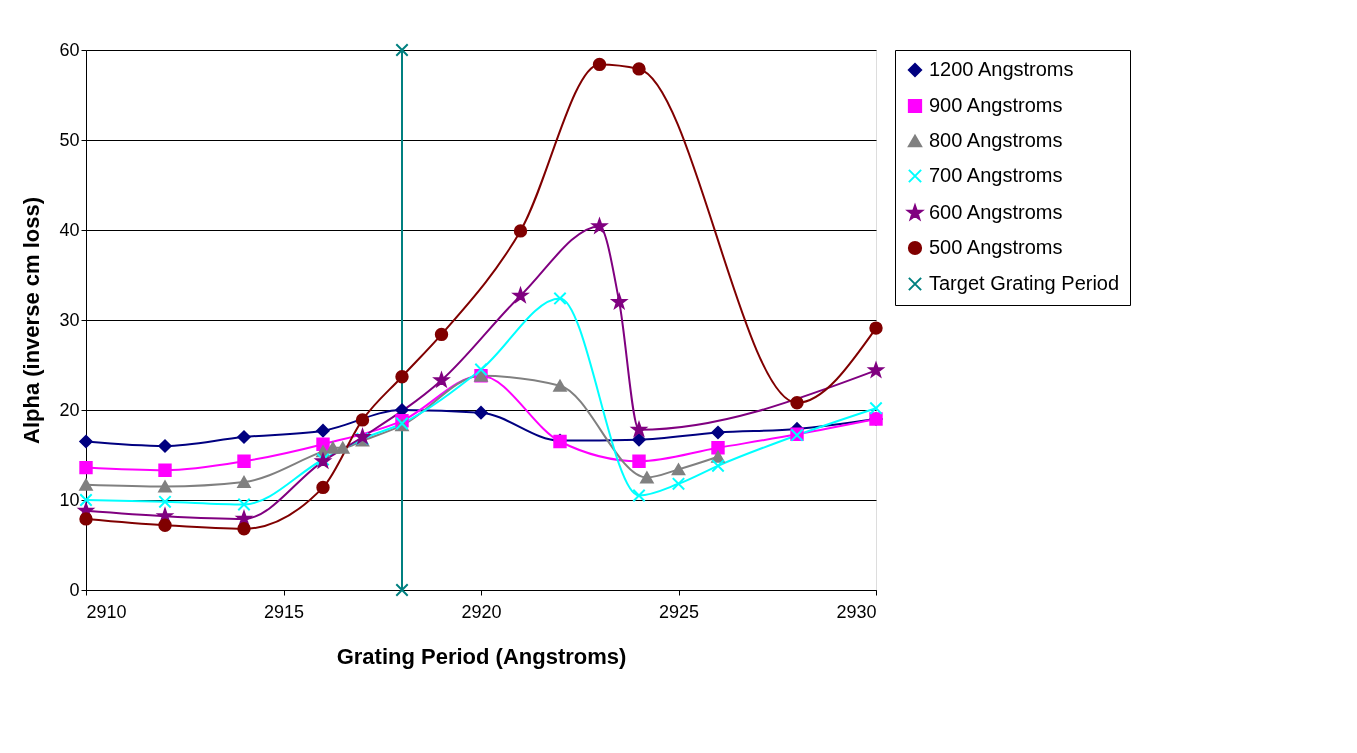  Describe the element at coordinates (996, 212) in the screenshot. I see `legend-label: 600 Angstroms` at that location.